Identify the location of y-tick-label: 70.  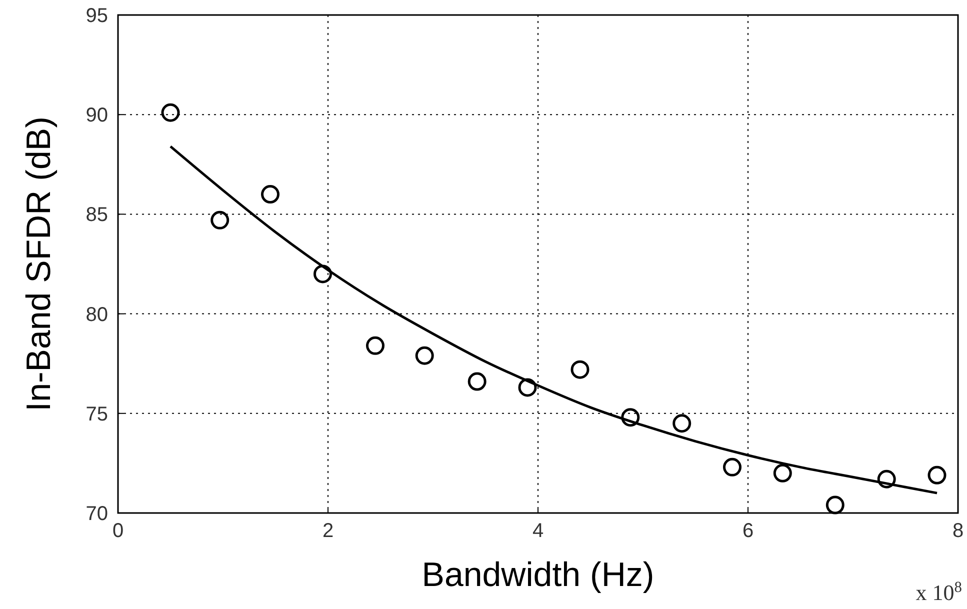
(97, 514).